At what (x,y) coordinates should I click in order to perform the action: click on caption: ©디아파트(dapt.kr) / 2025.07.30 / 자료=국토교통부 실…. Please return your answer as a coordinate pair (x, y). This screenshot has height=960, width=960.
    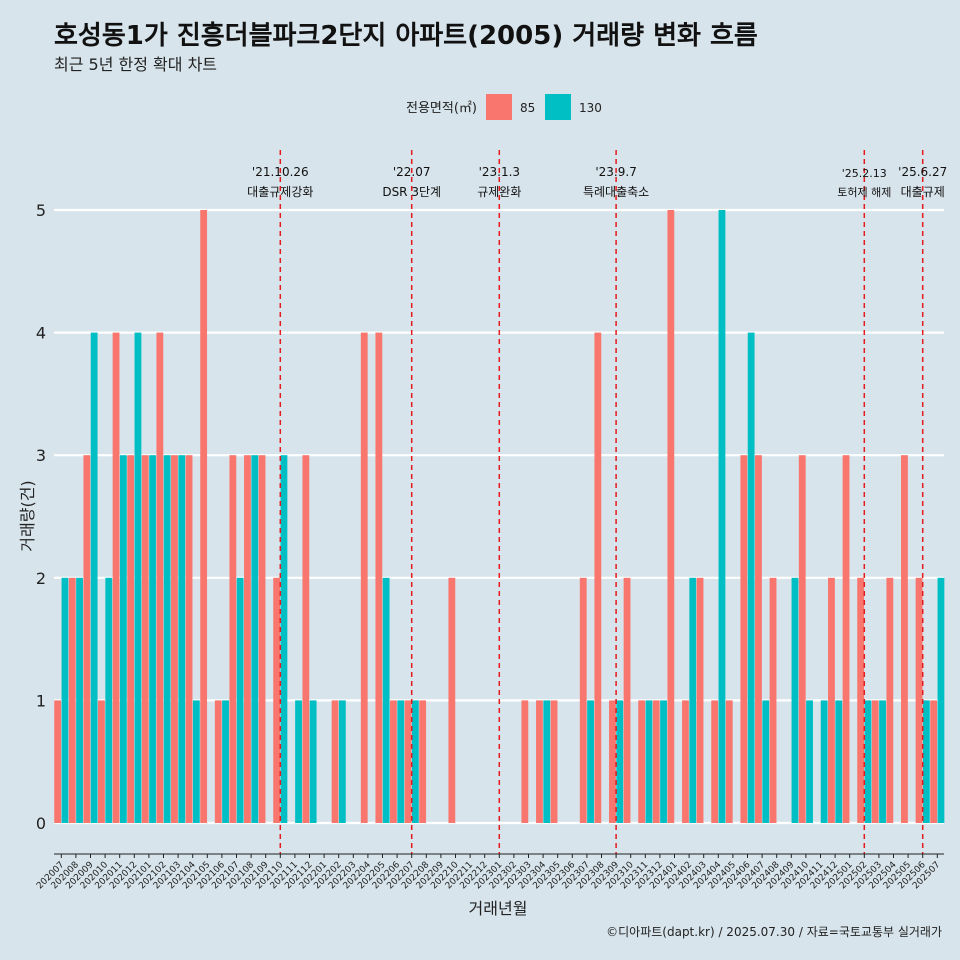
    Looking at the image, I should click on (774, 932).